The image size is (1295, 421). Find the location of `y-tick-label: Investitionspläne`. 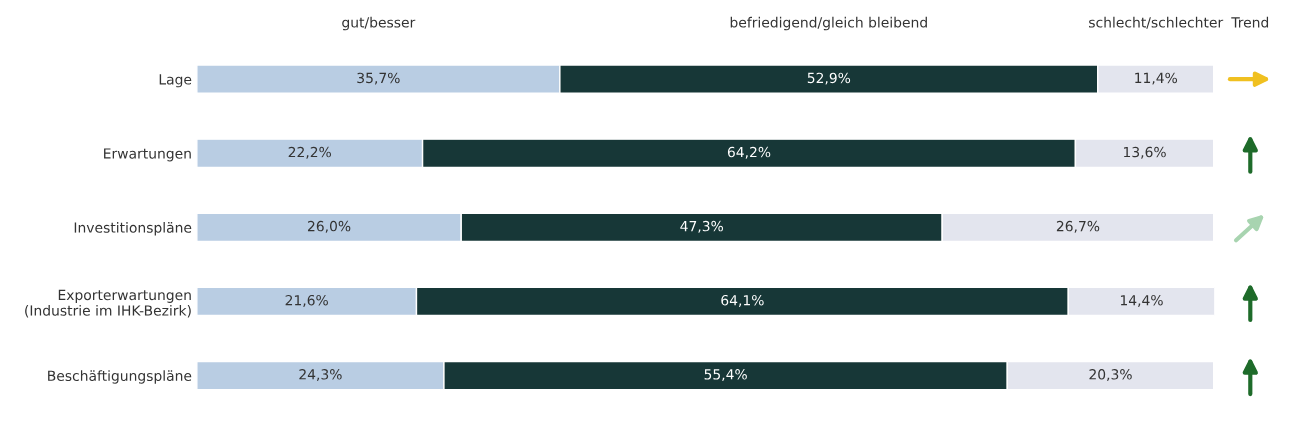

y-tick-label: Investitionspläne is located at coordinates (133, 229).